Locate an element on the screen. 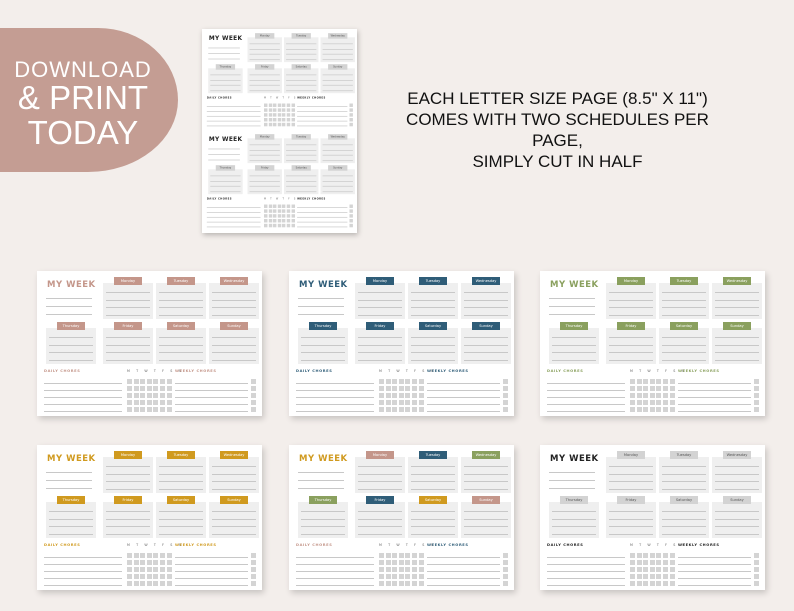 Image resolution: width=794 pixels, height=611 pixels. title-notes is located at coordinates (321, 484).